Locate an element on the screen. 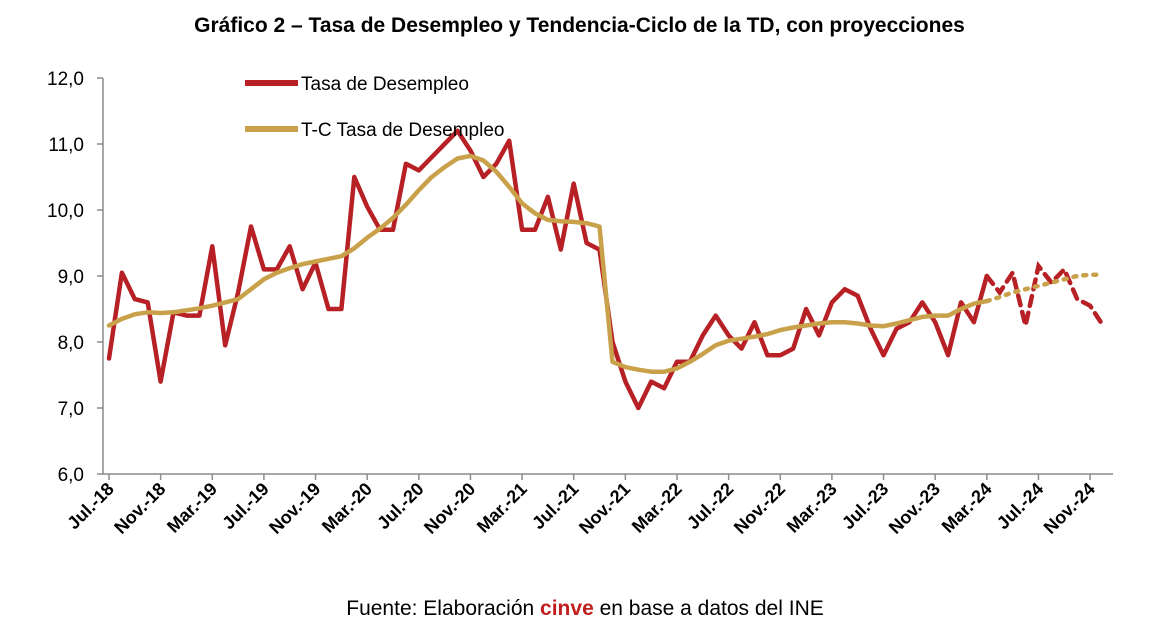 The height and width of the screenshot is (638, 1159). x-tick-label: Mar.-24 is located at coordinates (967, 508).